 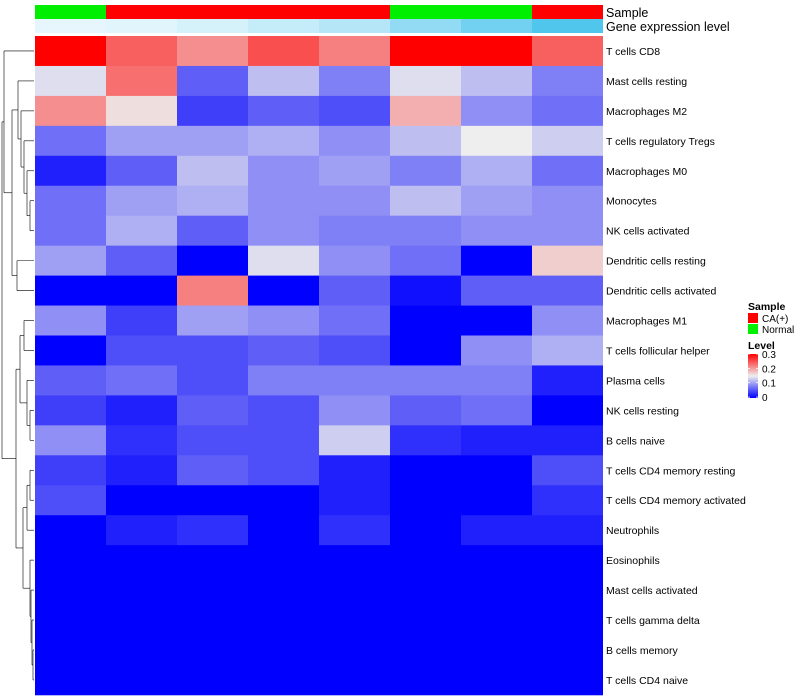 I want to click on level-legend-tick-label: 0.2, so click(x=769, y=369).